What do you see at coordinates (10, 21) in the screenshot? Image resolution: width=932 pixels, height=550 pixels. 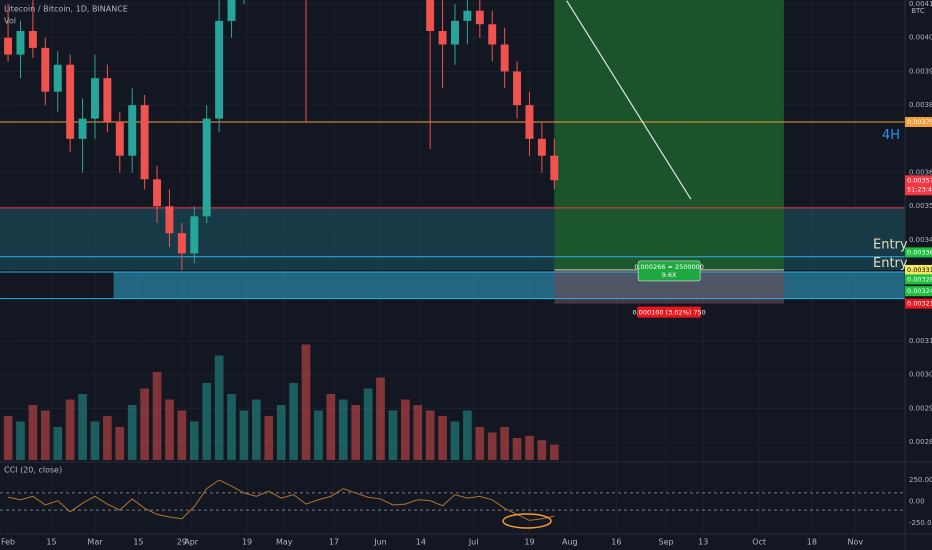 I see `volume-label: Vol` at bounding box center [10, 21].